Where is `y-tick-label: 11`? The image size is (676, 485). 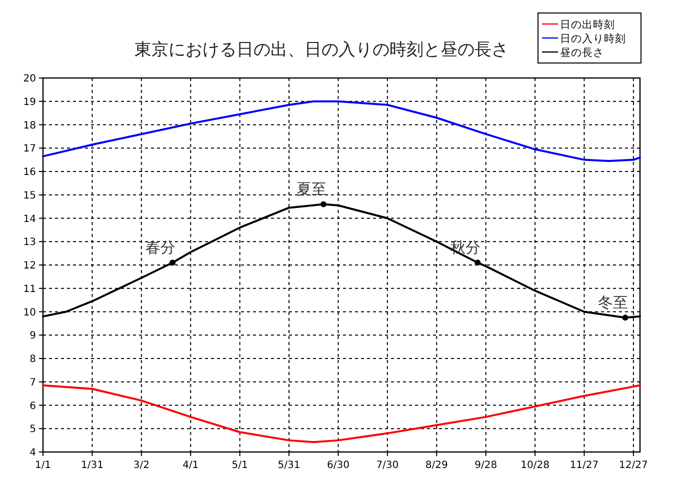 y-tick-label: 11 is located at coordinates (29, 289).